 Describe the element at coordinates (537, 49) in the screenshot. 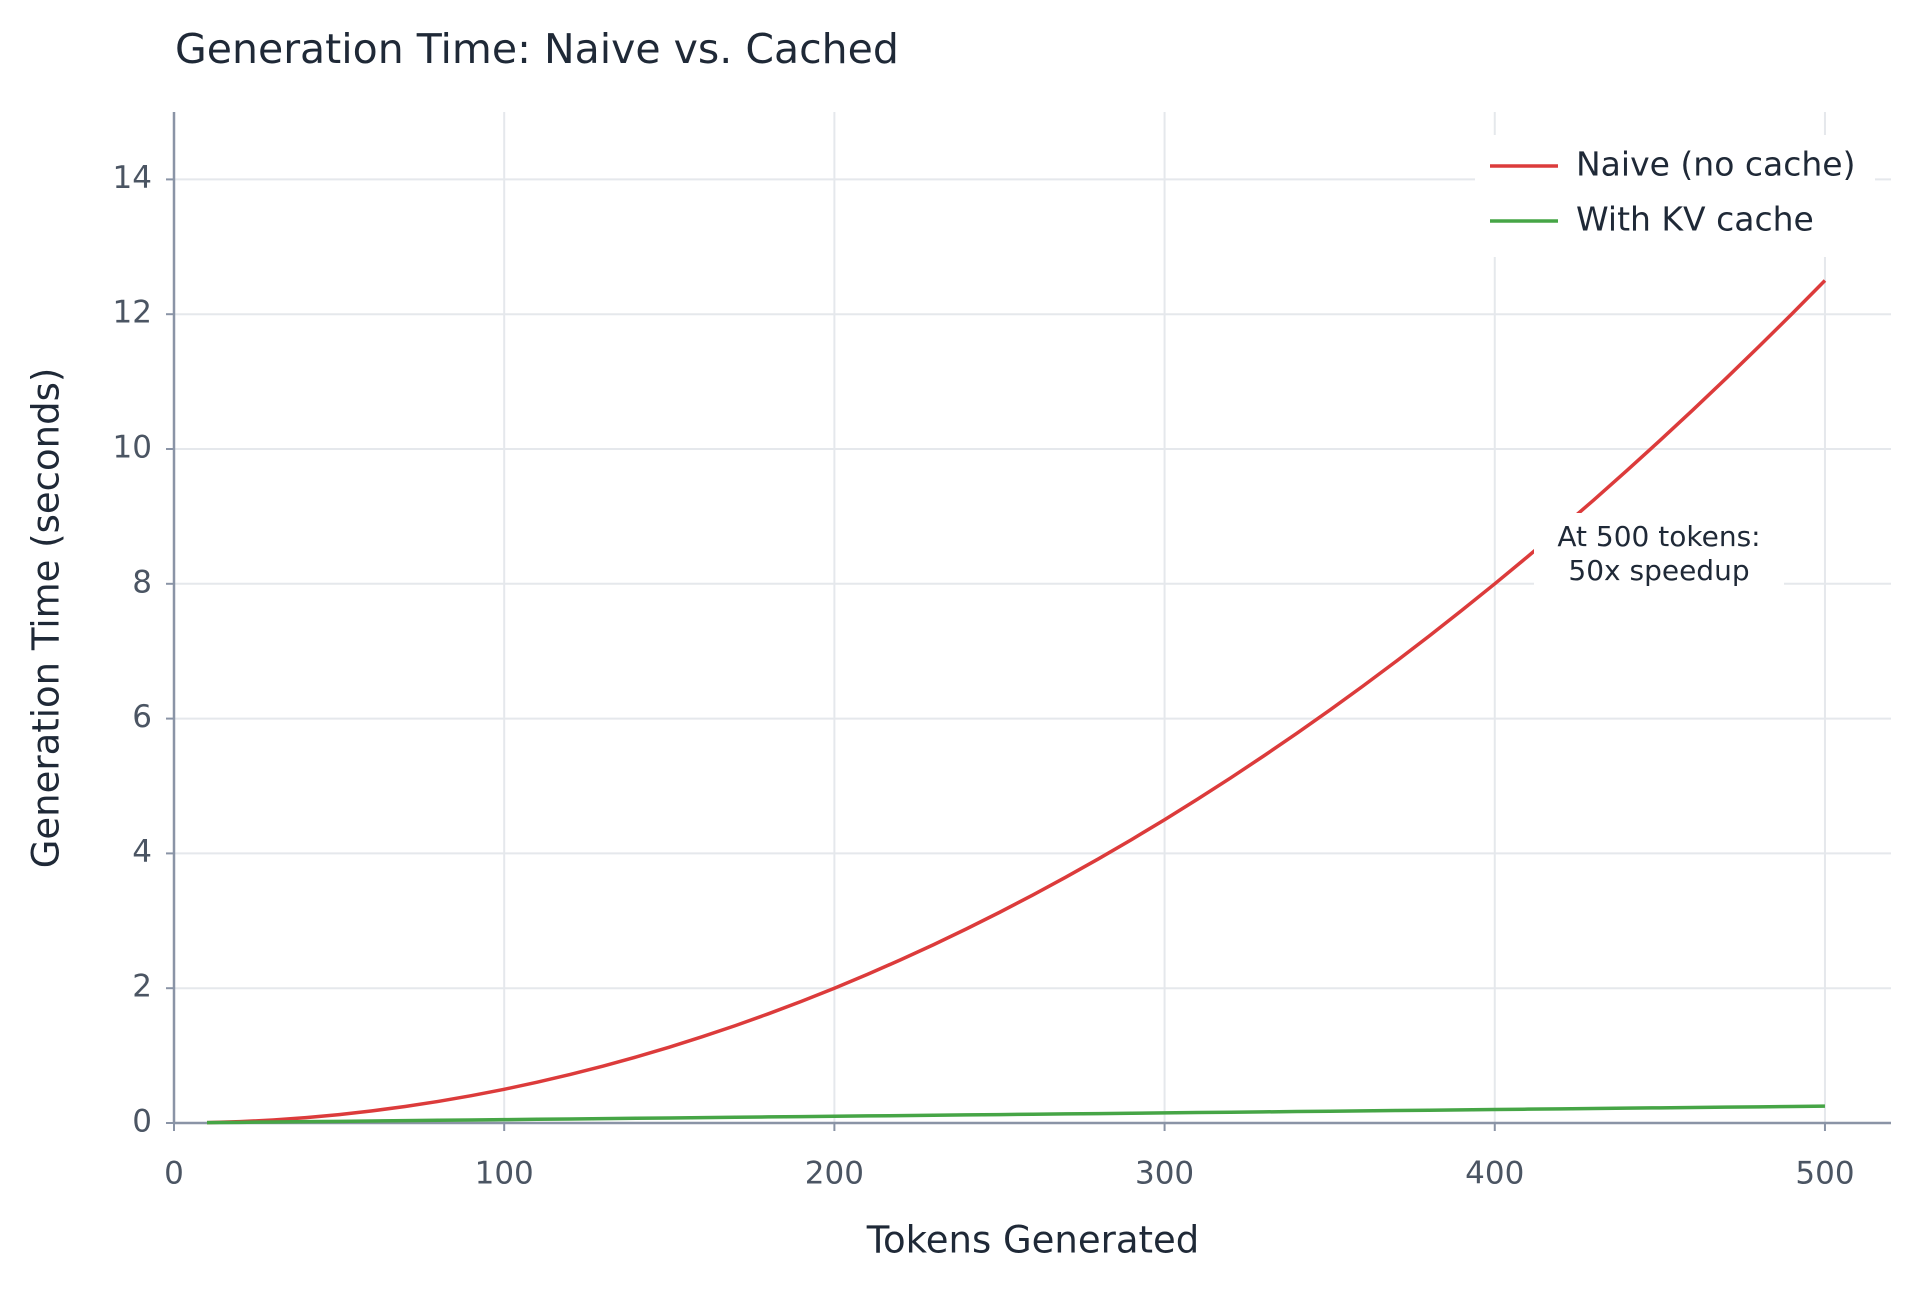

I see `chart-title: Generation Time: Naive vs. Cached` at that location.